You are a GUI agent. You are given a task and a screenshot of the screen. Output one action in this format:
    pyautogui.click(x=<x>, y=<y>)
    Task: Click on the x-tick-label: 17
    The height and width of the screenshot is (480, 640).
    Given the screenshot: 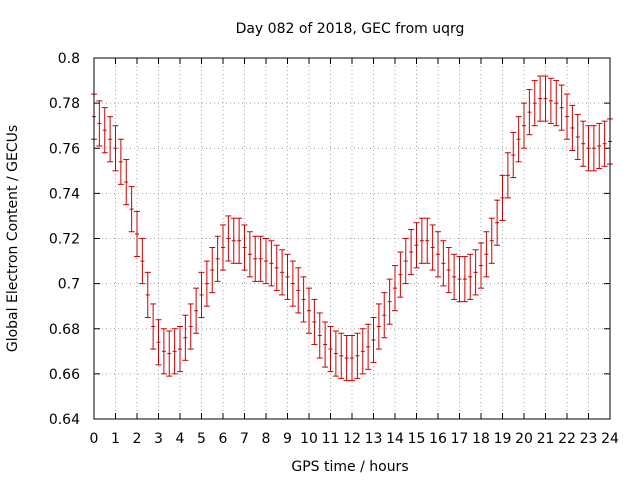 What is the action you would take?
    pyautogui.click(x=460, y=439)
    